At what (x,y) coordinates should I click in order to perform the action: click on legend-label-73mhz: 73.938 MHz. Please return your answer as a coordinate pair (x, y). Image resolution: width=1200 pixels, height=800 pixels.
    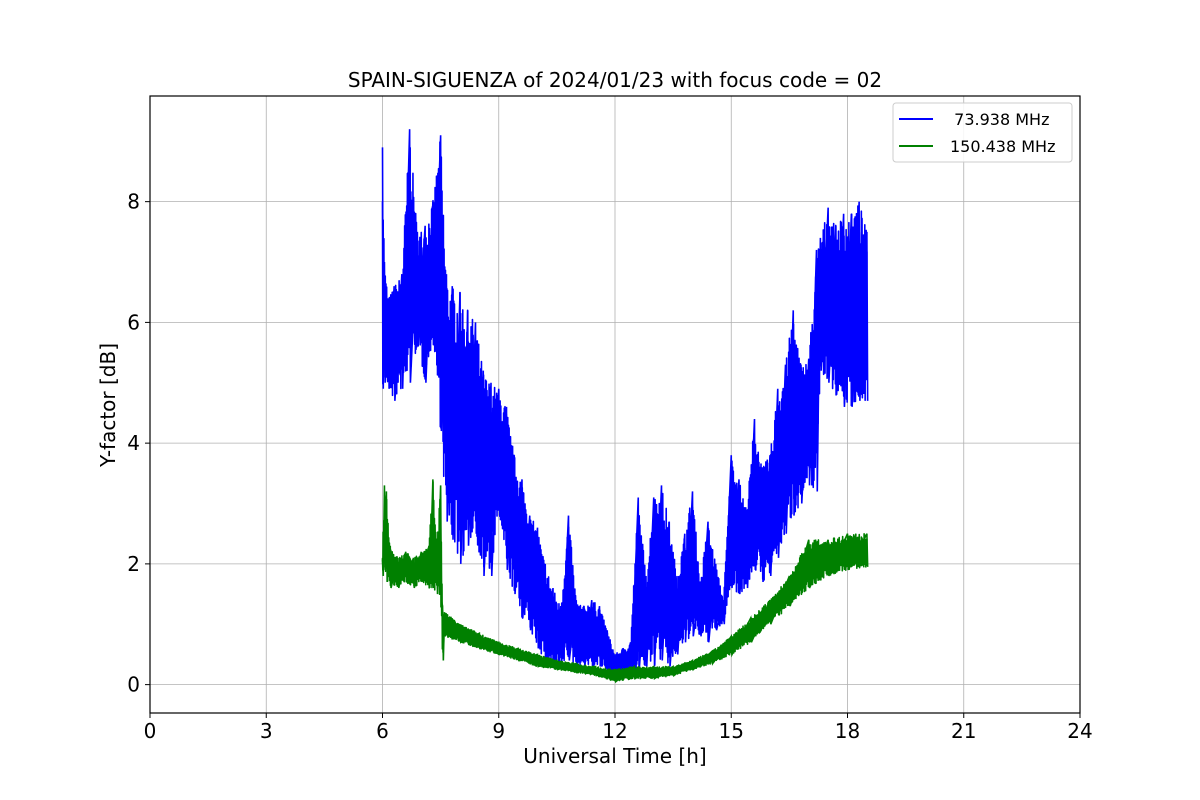
    Looking at the image, I should click on (996, 119).